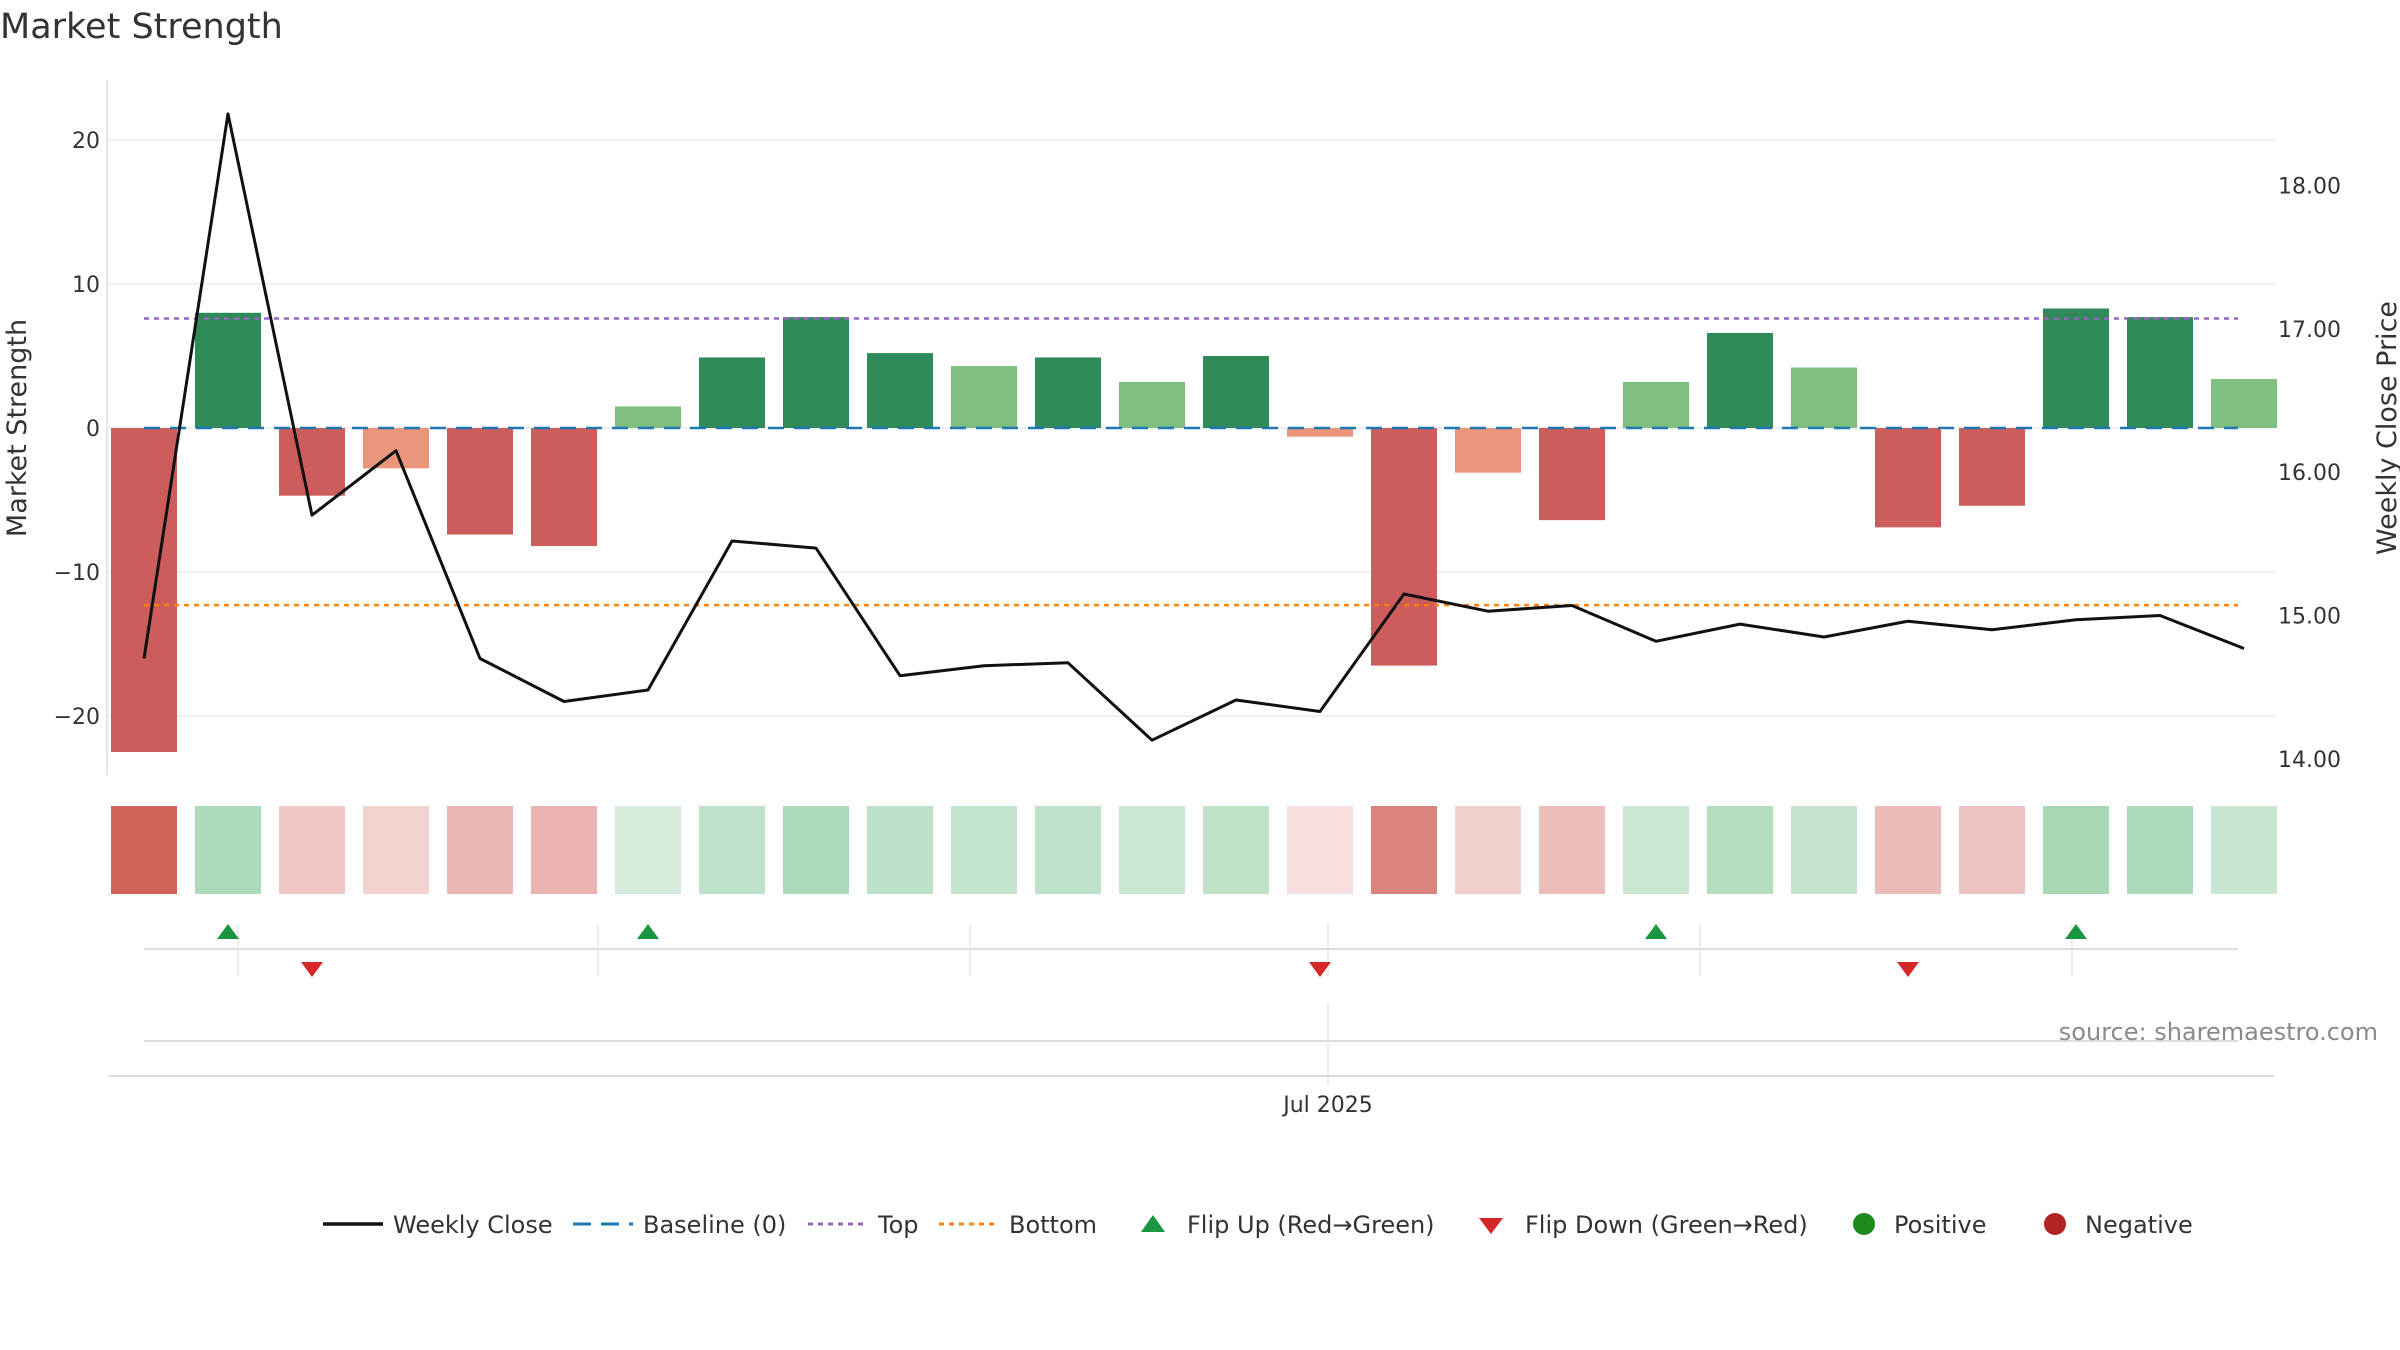 This screenshot has height=1350, width=2400. Describe the element at coordinates (1311, 1225) in the screenshot. I see `legend-label: Flip Up (Red→Green)` at that location.